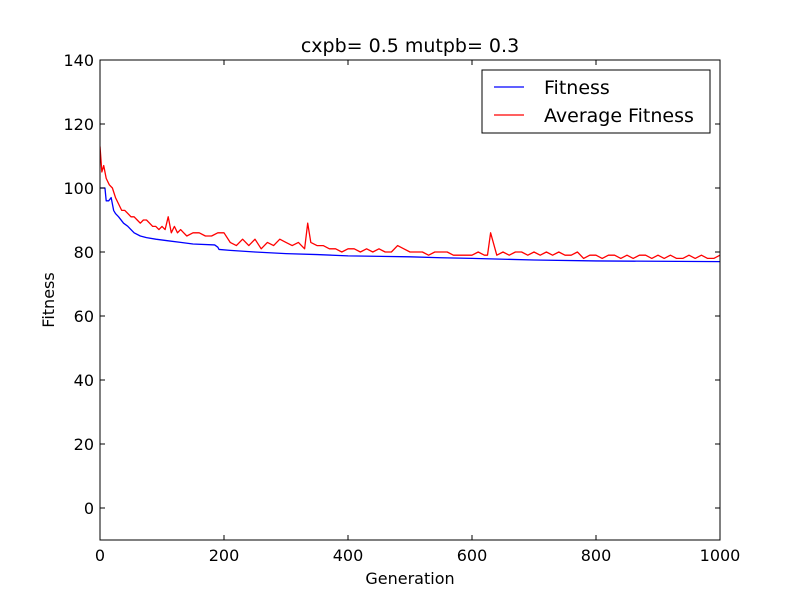  I want to click on chart-title: cxpb= 0.5 mutpb= 0.3, so click(410, 46).